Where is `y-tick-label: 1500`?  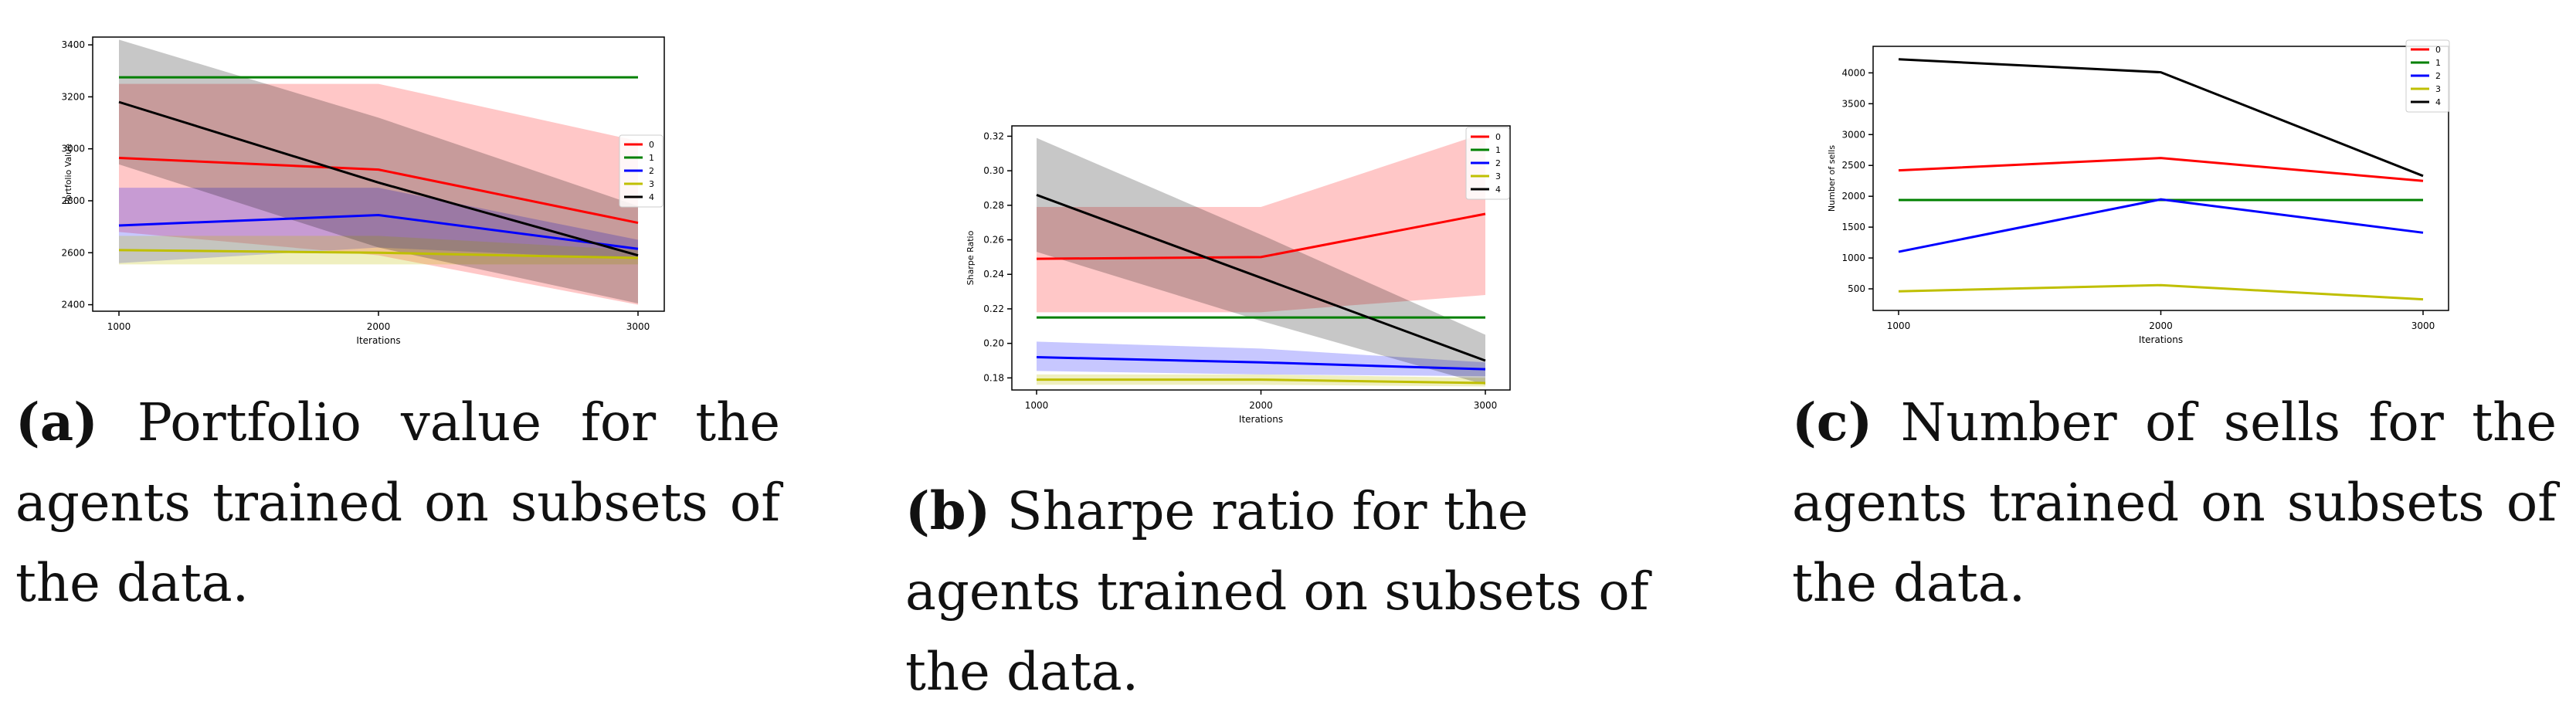
y-tick-label: 1500 is located at coordinates (1853, 227).